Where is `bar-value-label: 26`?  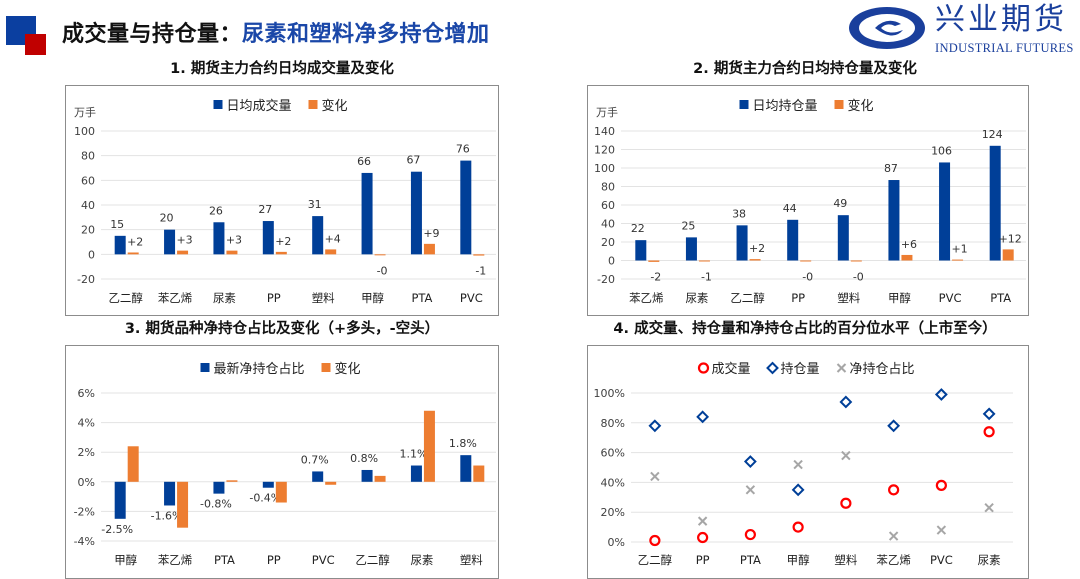
bar-value-label: 26 is located at coordinates (216, 210).